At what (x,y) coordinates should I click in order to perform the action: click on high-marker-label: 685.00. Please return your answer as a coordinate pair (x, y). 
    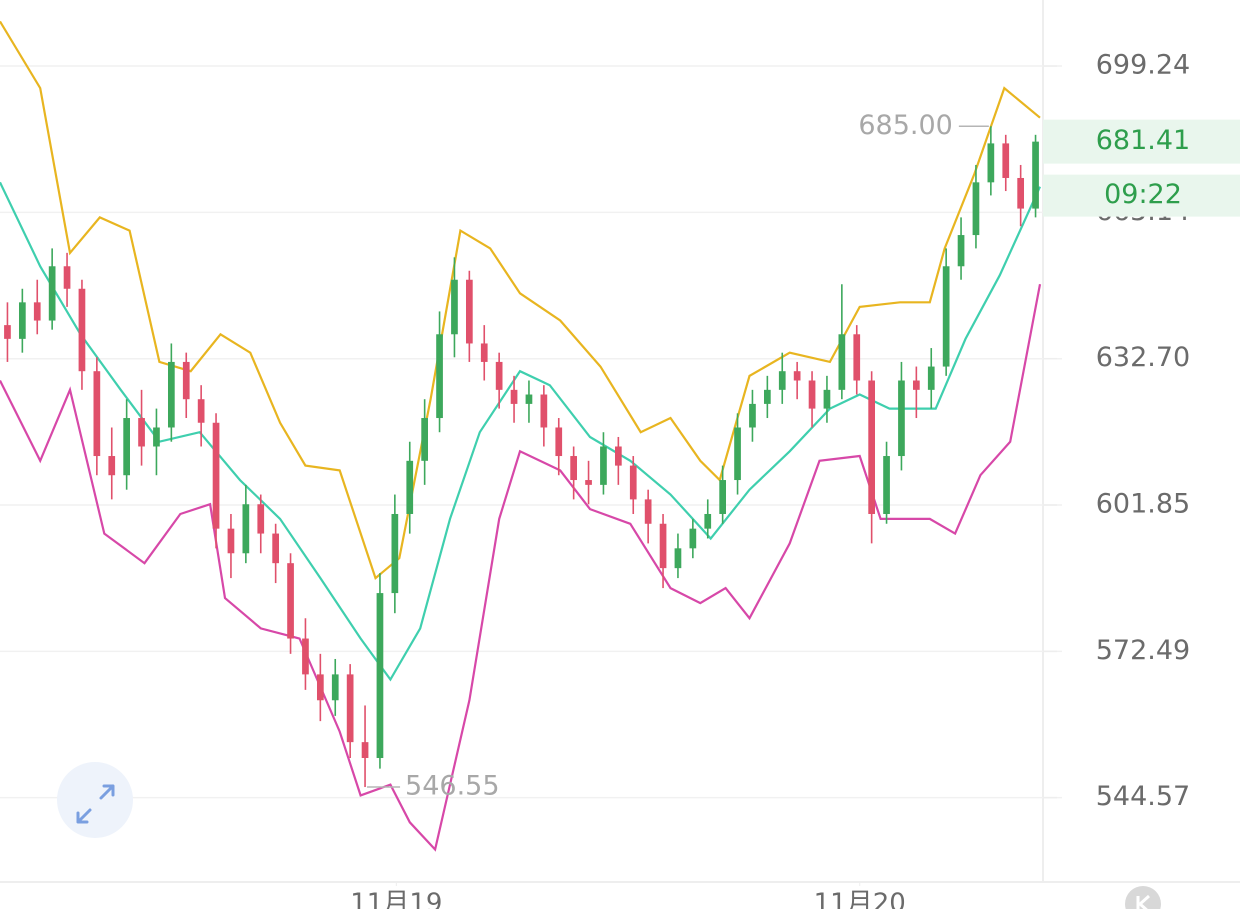
    Looking at the image, I should click on (905, 125).